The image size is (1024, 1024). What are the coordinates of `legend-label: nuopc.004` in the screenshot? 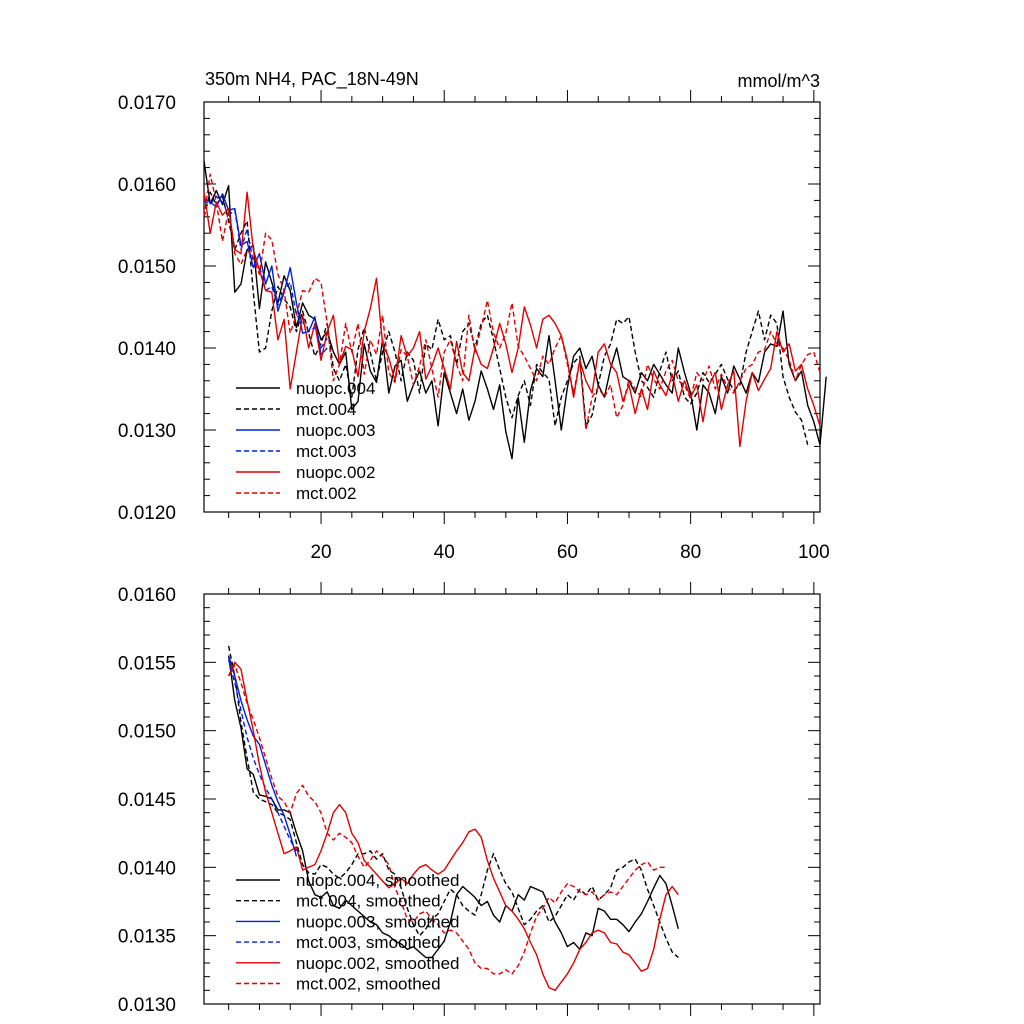 It's located at (335, 388).